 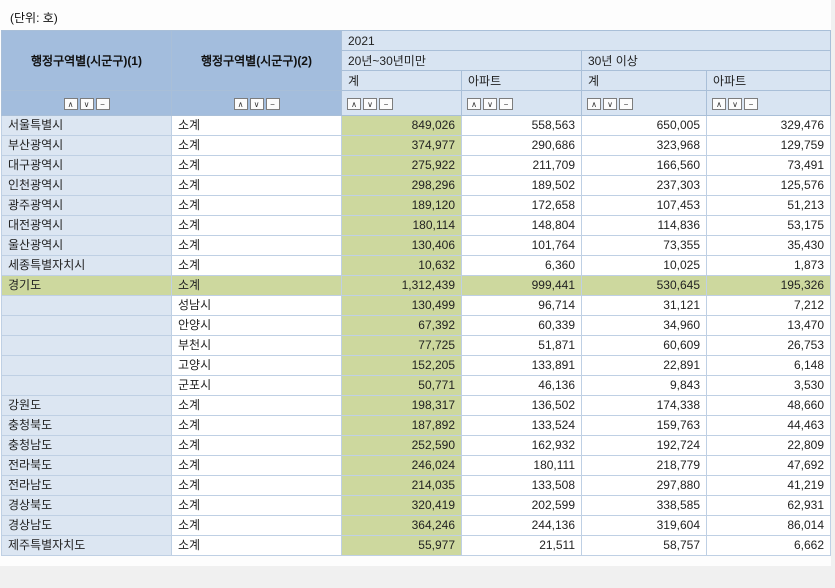 I want to click on table-row: 세종특별자치시 소계 10,632 6,360 10,025 1,873, so click(x=416, y=265).